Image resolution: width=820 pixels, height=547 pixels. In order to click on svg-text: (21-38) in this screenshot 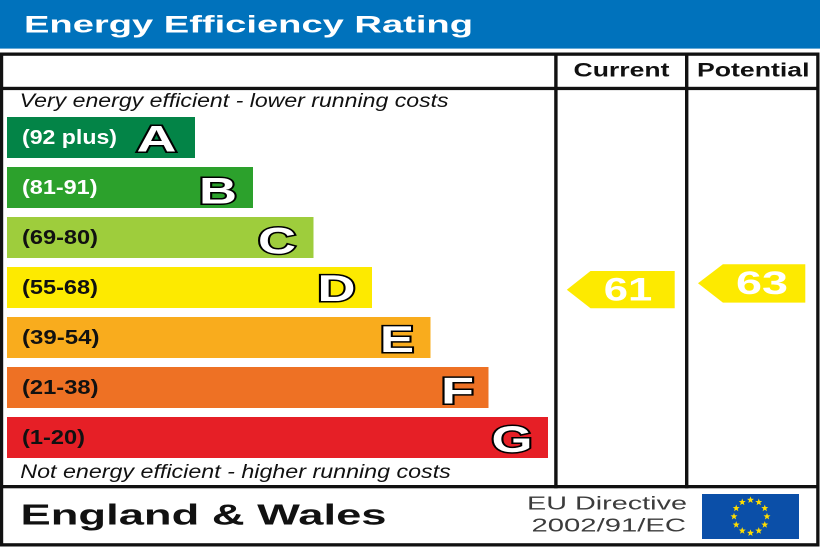, I will do `click(60, 387)`.